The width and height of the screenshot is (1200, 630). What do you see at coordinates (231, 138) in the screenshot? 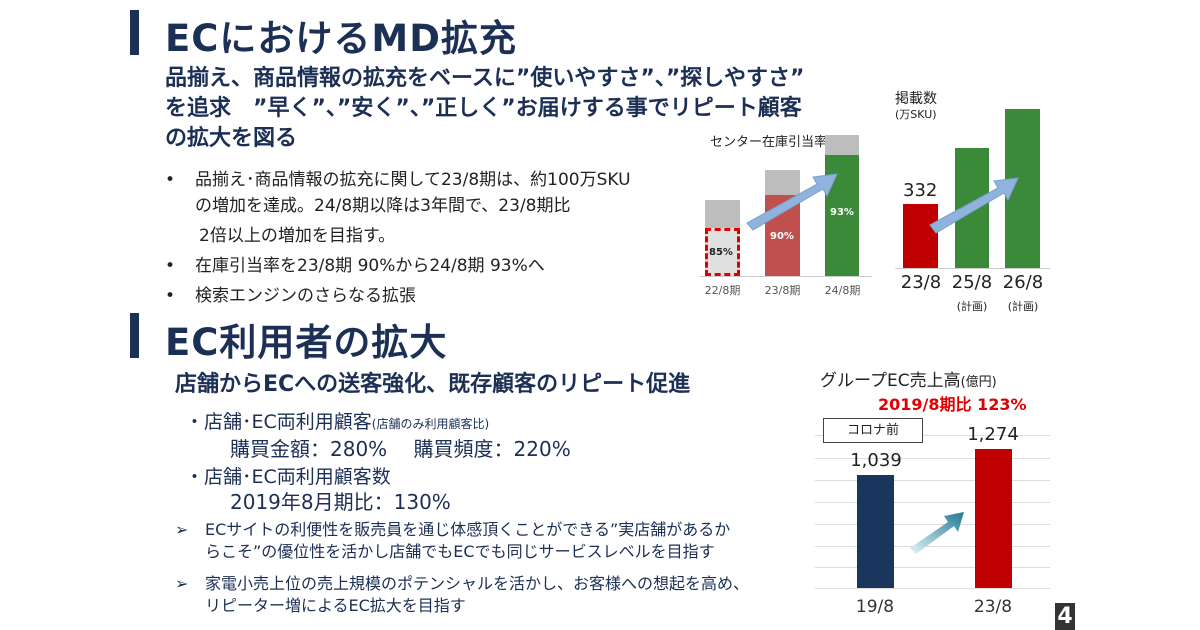
I see `lead-line: の拡大を図る` at bounding box center [231, 138].